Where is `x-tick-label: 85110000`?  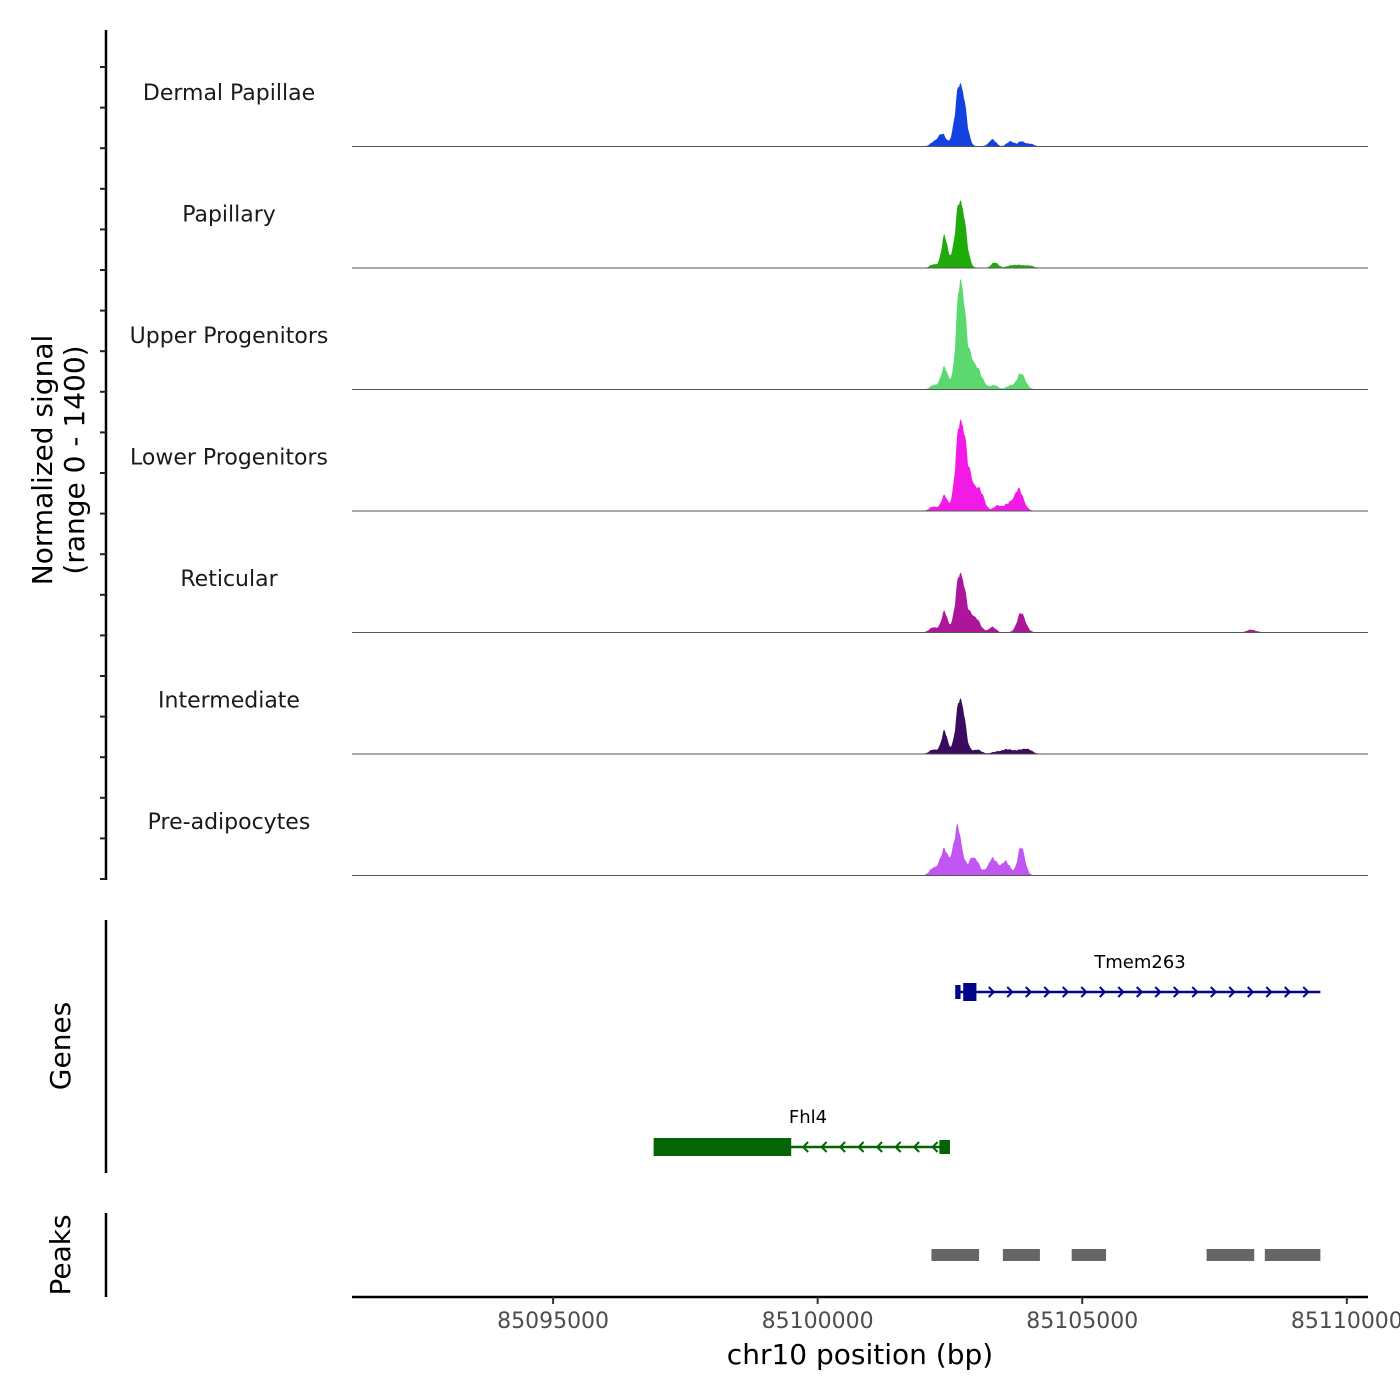 x-tick-label: 85110000 is located at coordinates (1345, 1321).